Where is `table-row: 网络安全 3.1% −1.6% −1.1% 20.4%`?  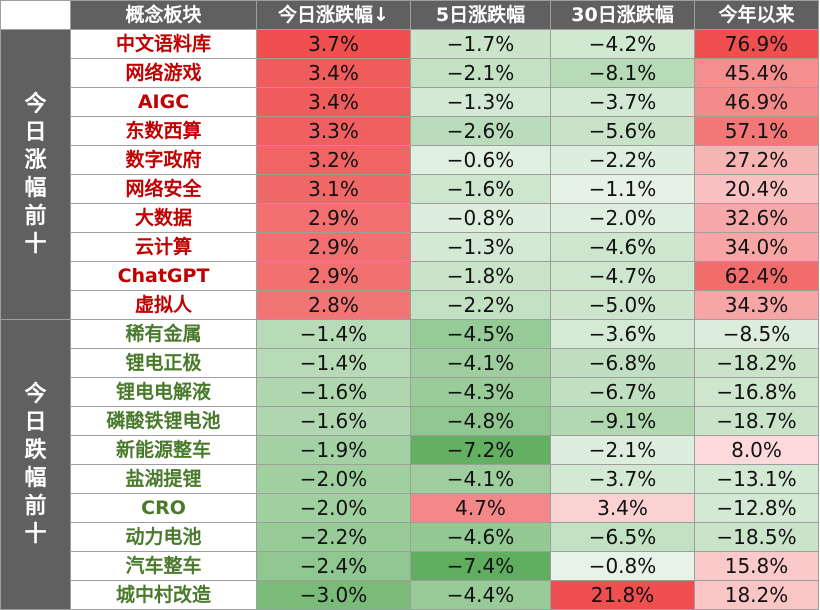 table-row: 网络安全 3.1% −1.6% −1.1% 20.4% is located at coordinates (410, 189).